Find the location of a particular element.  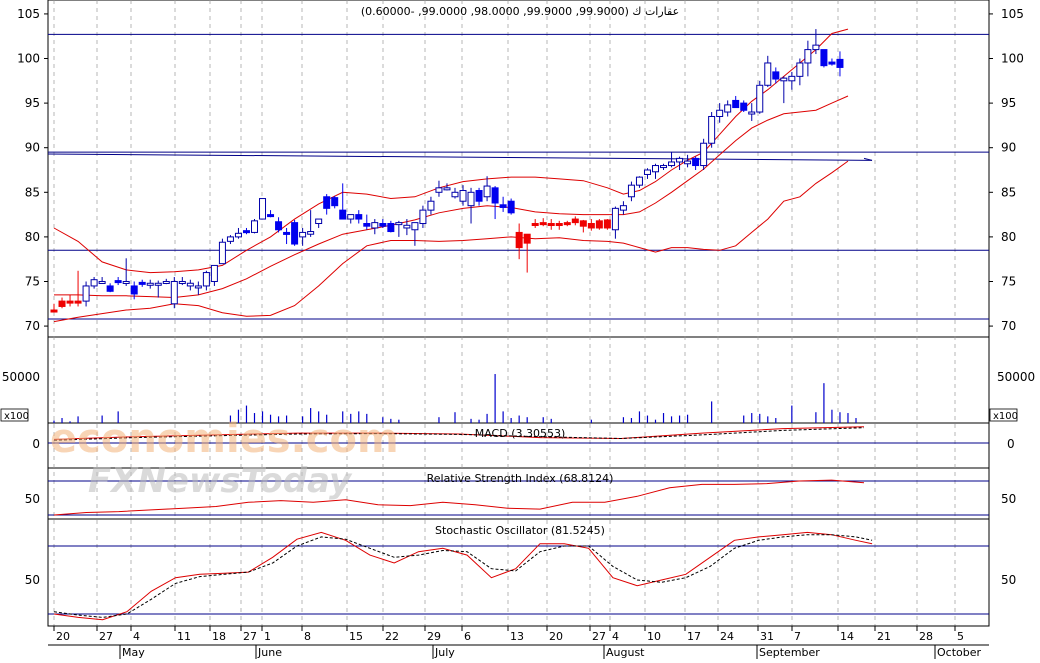

y-tick-label-left: 75 is located at coordinates (32, 281).